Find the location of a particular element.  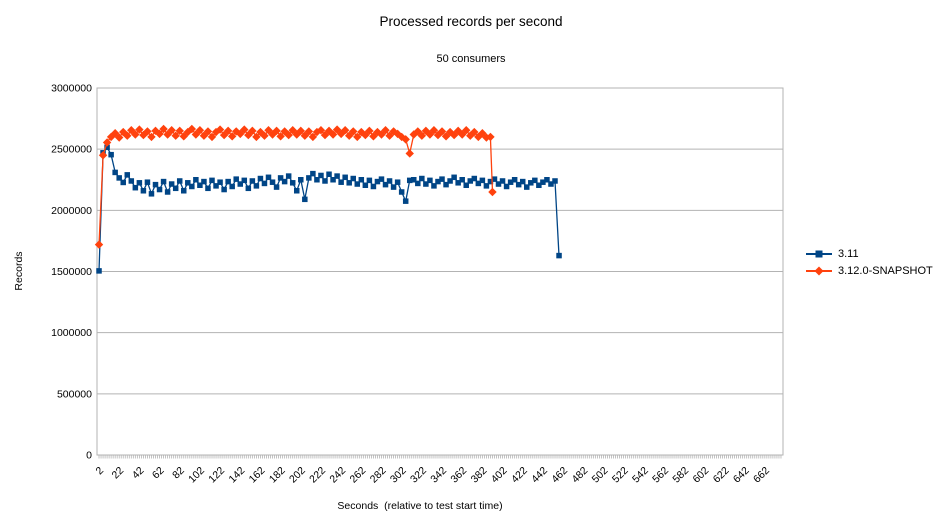

x-tick-label: 402 is located at coordinates (499, 475).